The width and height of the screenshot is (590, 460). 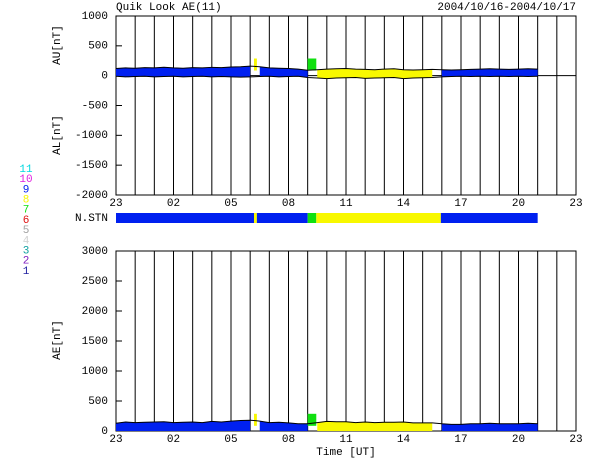 What do you see at coordinates (95, 312) in the screenshot?
I see `y-tick-label: 2000` at bounding box center [95, 312].